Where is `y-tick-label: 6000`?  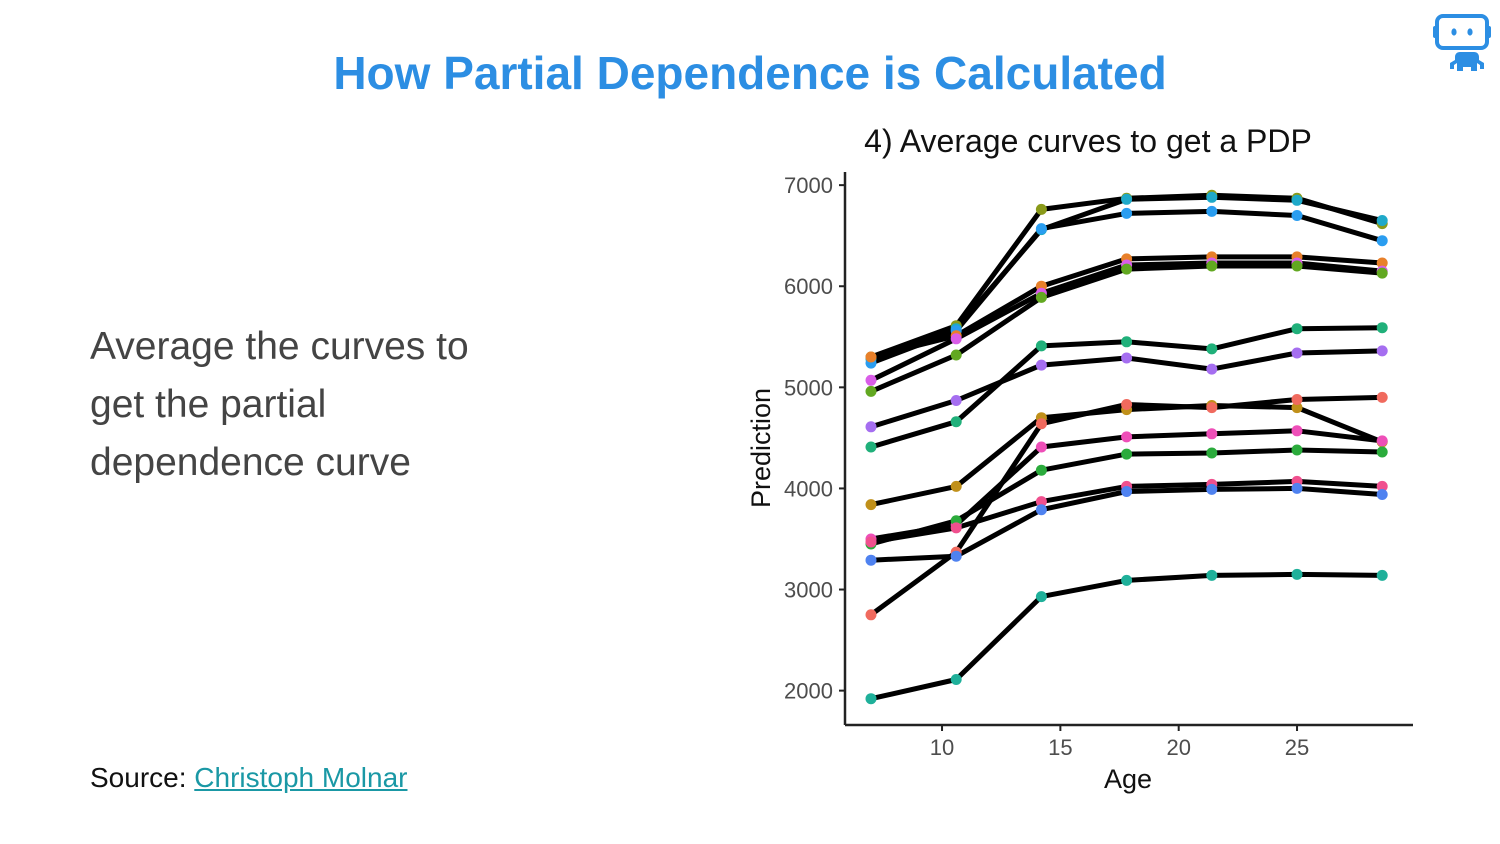 y-tick-label: 6000 is located at coordinates (808, 286).